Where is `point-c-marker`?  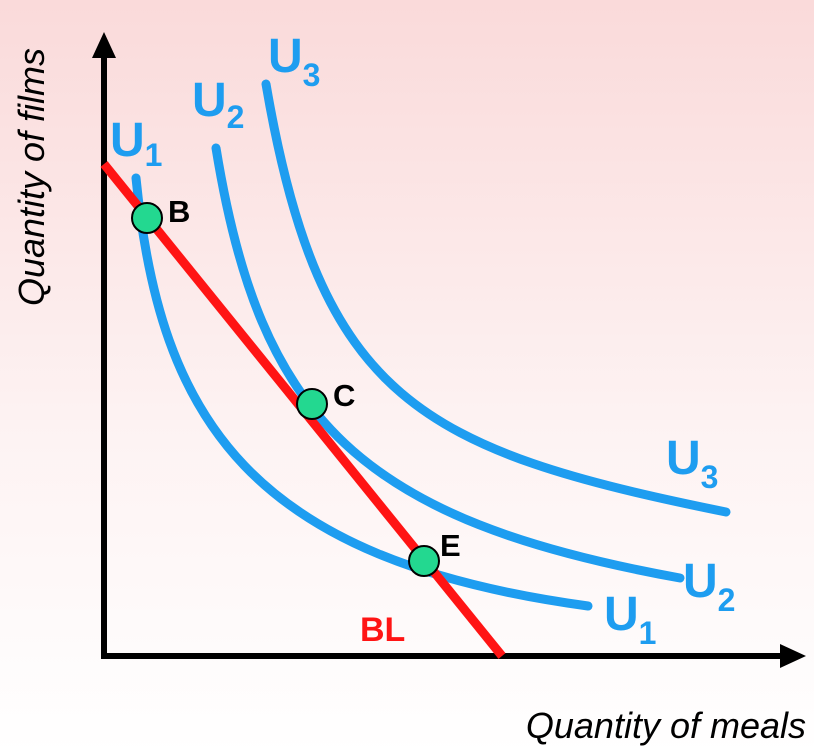 point-c-marker is located at coordinates (312, 404).